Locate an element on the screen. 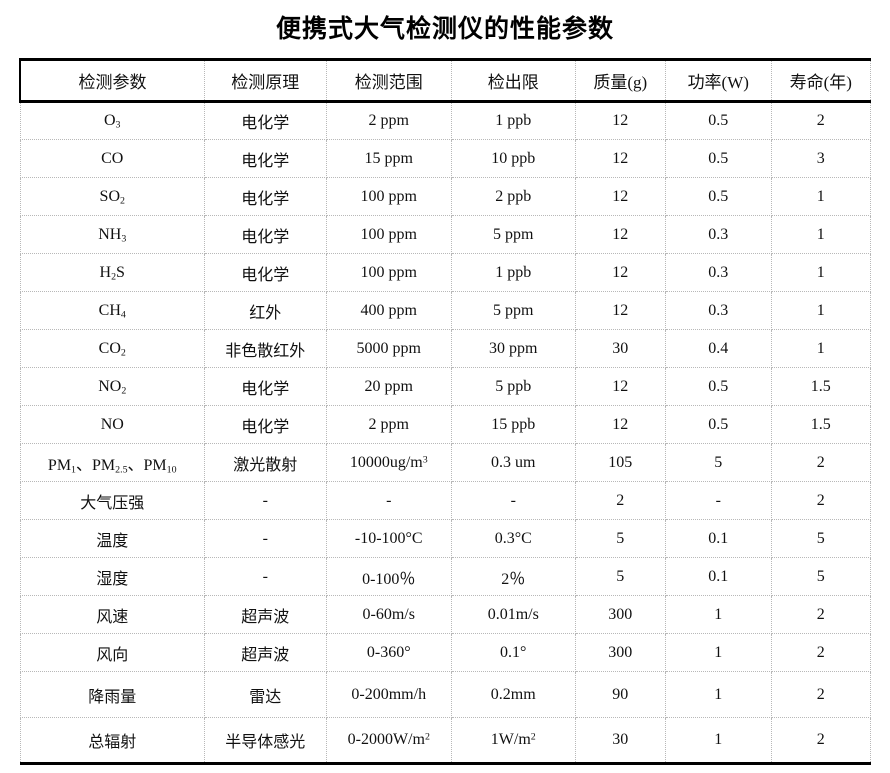  table-cell: 红外 is located at coordinates (265, 310).